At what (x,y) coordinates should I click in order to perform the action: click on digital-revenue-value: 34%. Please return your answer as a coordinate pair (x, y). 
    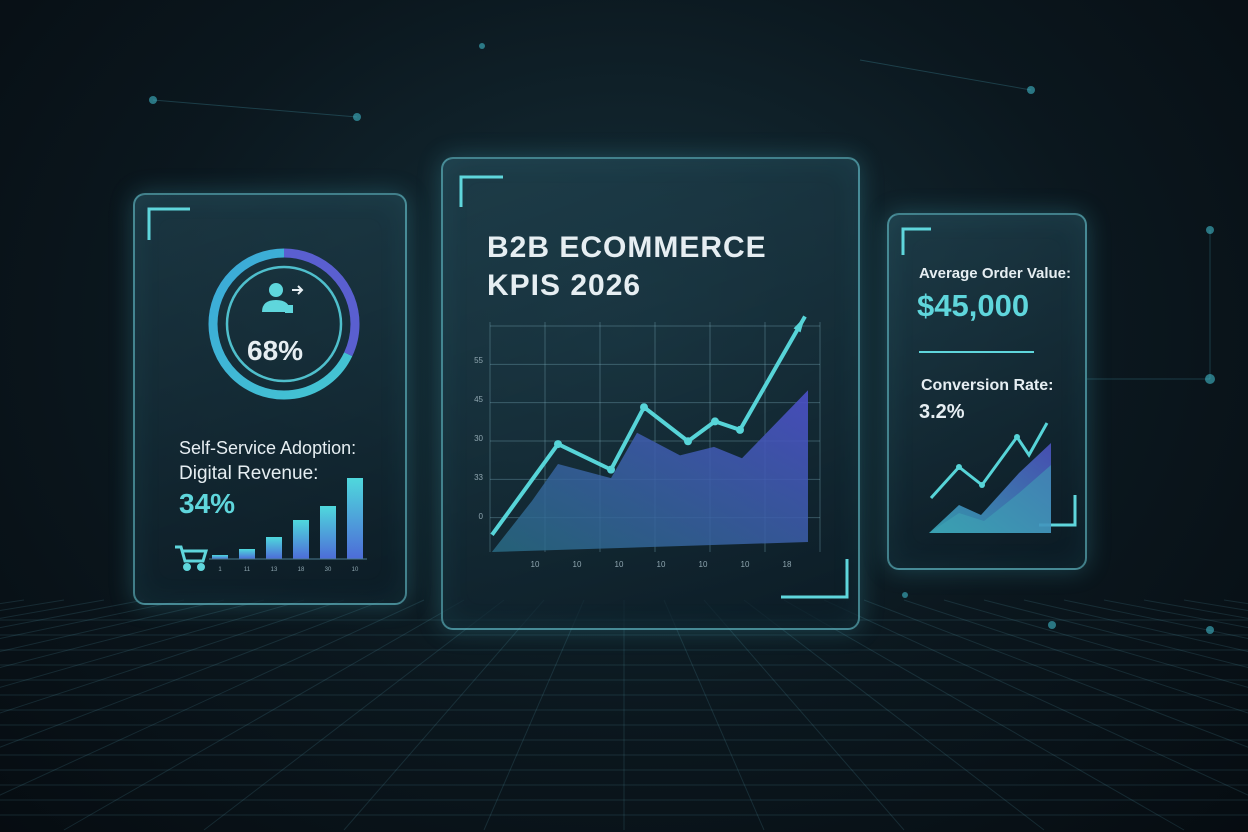
    Looking at the image, I should click on (207, 503).